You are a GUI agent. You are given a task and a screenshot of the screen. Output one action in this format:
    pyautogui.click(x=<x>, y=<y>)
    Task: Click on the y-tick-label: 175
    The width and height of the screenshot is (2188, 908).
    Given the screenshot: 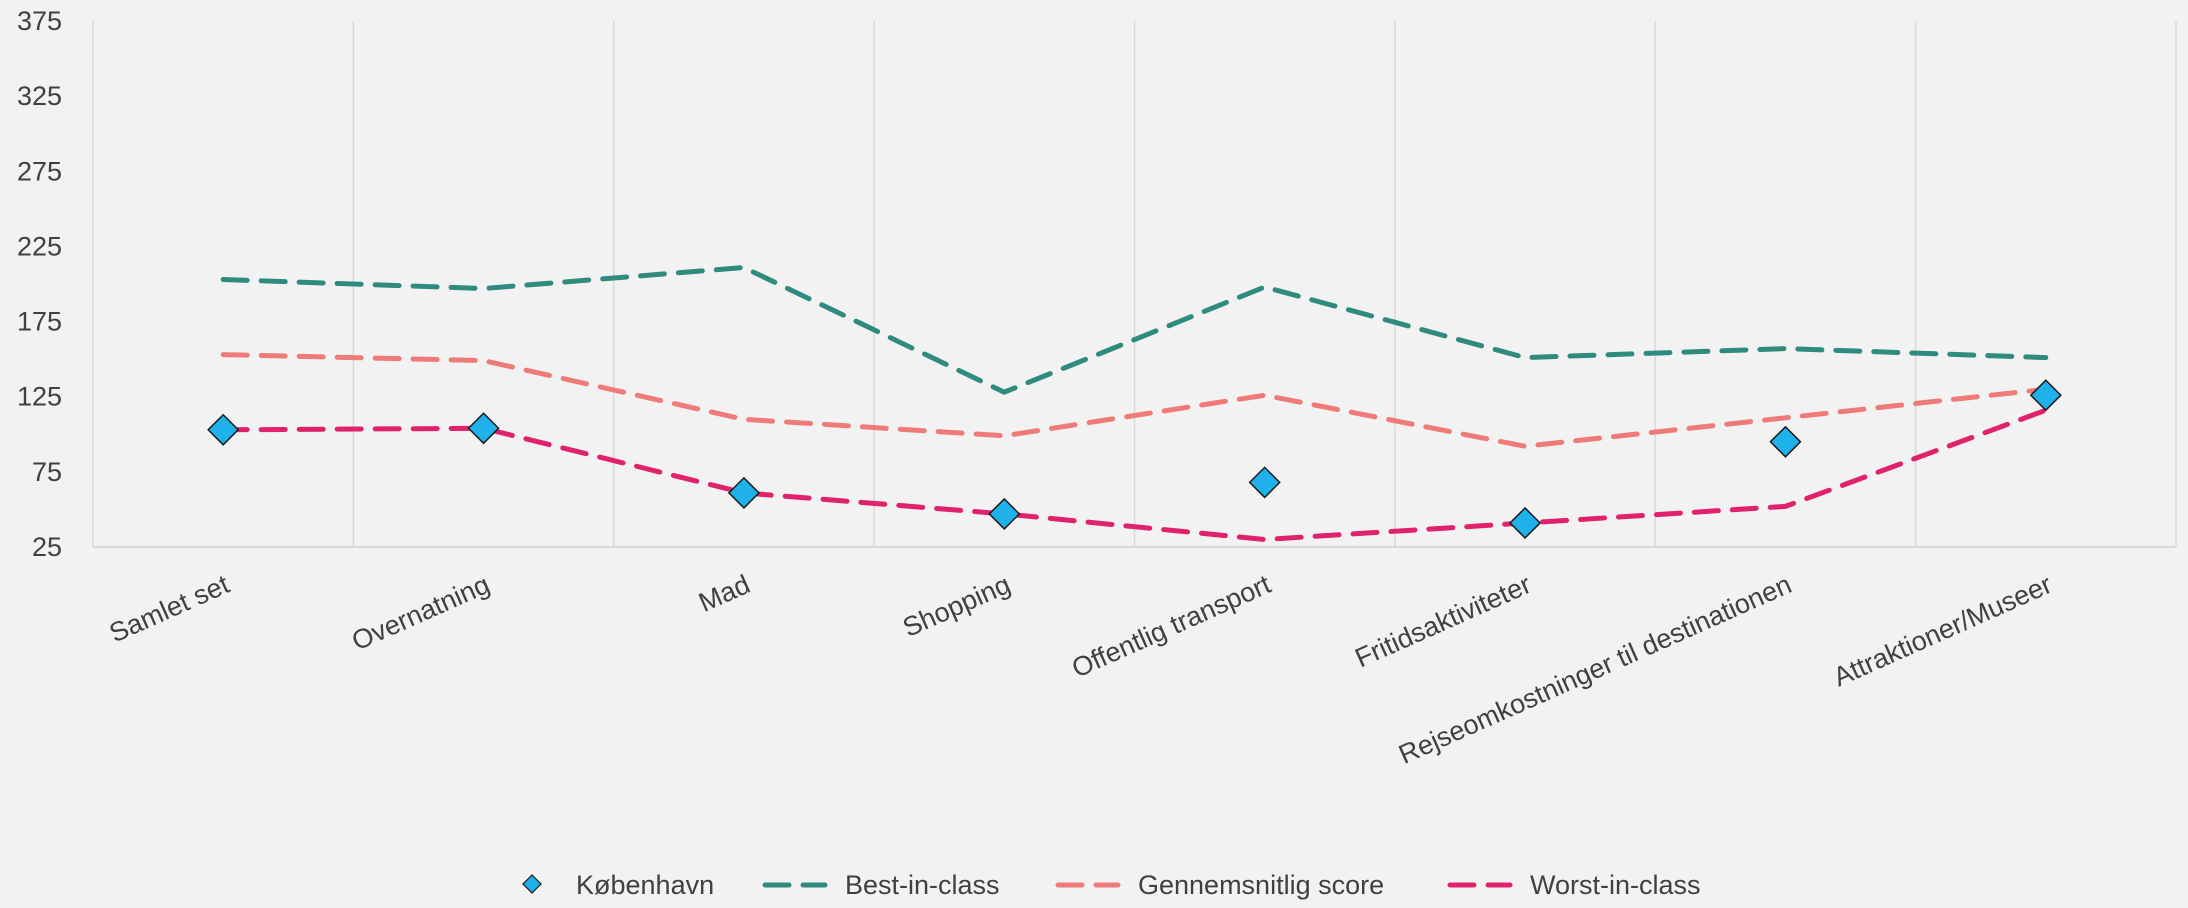 What is the action you would take?
    pyautogui.click(x=39, y=322)
    